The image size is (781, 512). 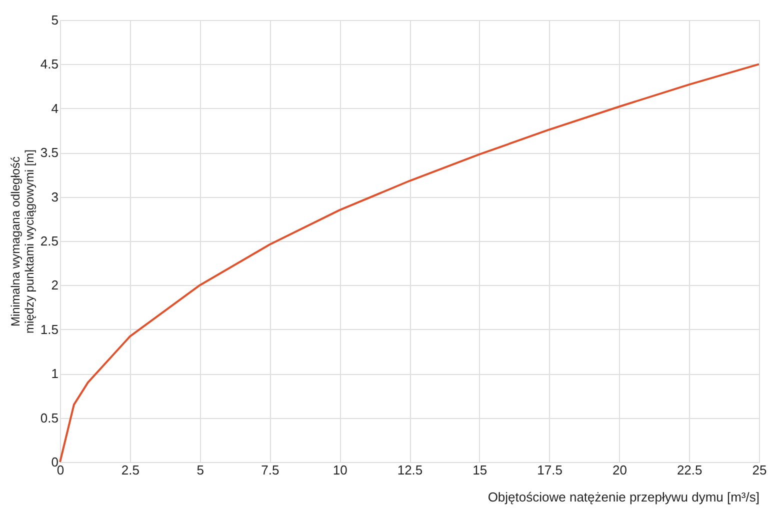 What do you see at coordinates (54, 374) in the screenshot?
I see `y-tick-label: 1` at bounding box center [54, 374].